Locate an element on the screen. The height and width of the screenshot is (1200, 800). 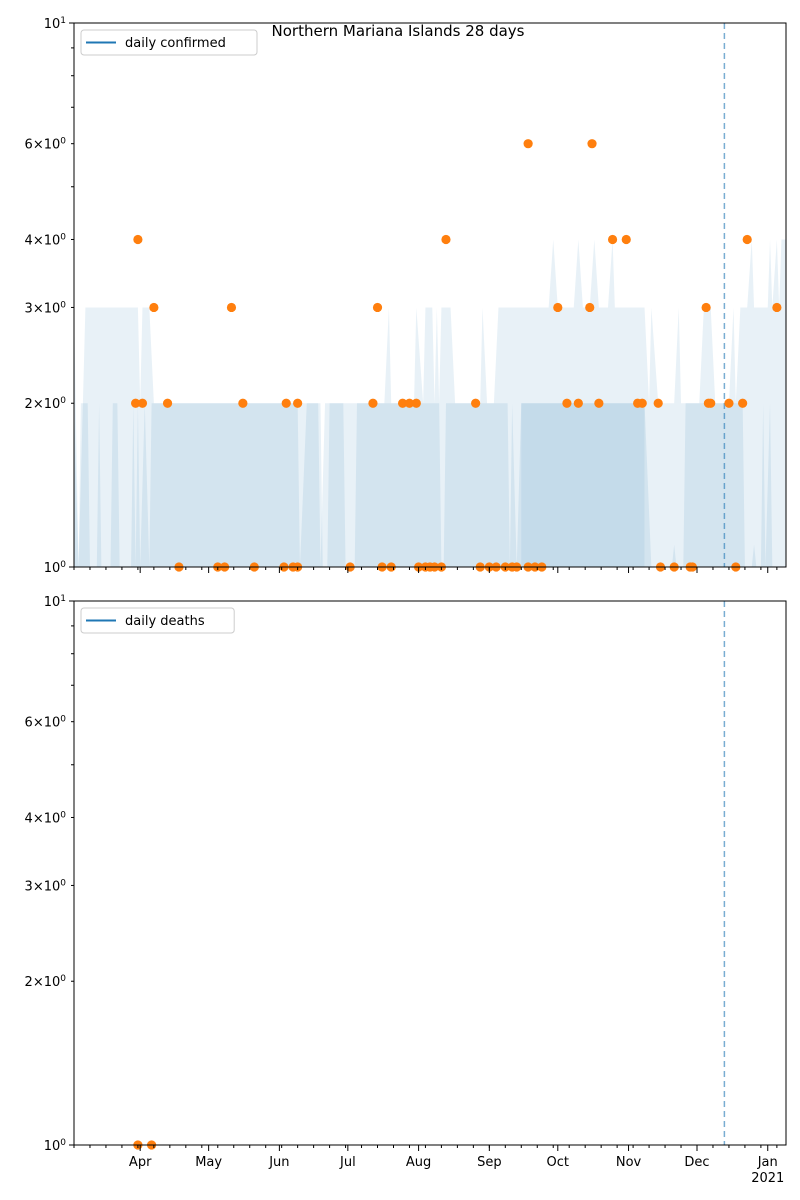
x-tick-year-label: 2021 is located at coordinates (767, 1178).